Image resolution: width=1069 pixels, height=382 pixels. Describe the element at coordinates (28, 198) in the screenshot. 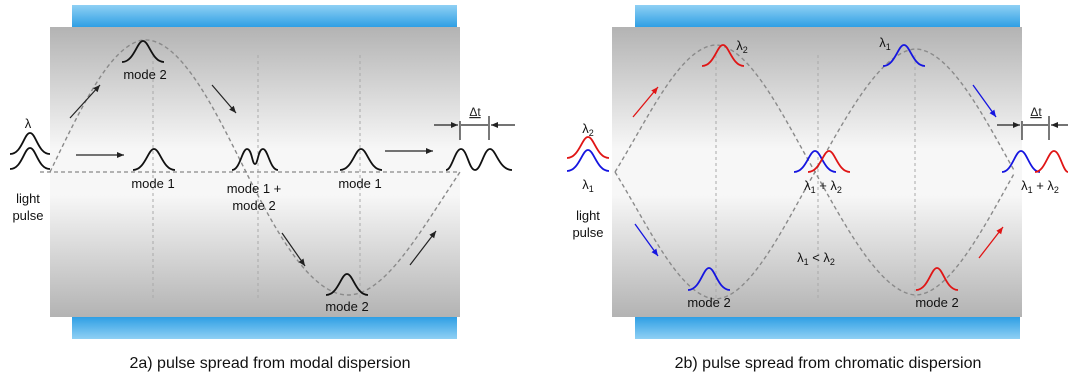

I see `light-label-a: light` at that location.